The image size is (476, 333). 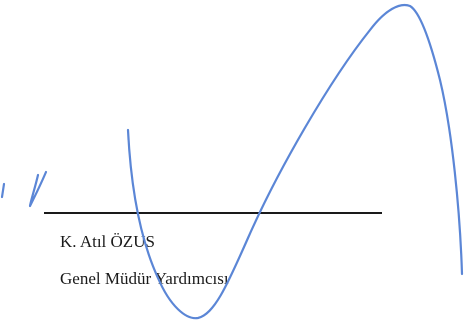 I want to click on signature-stroke-v, so click(x=38, y=189).